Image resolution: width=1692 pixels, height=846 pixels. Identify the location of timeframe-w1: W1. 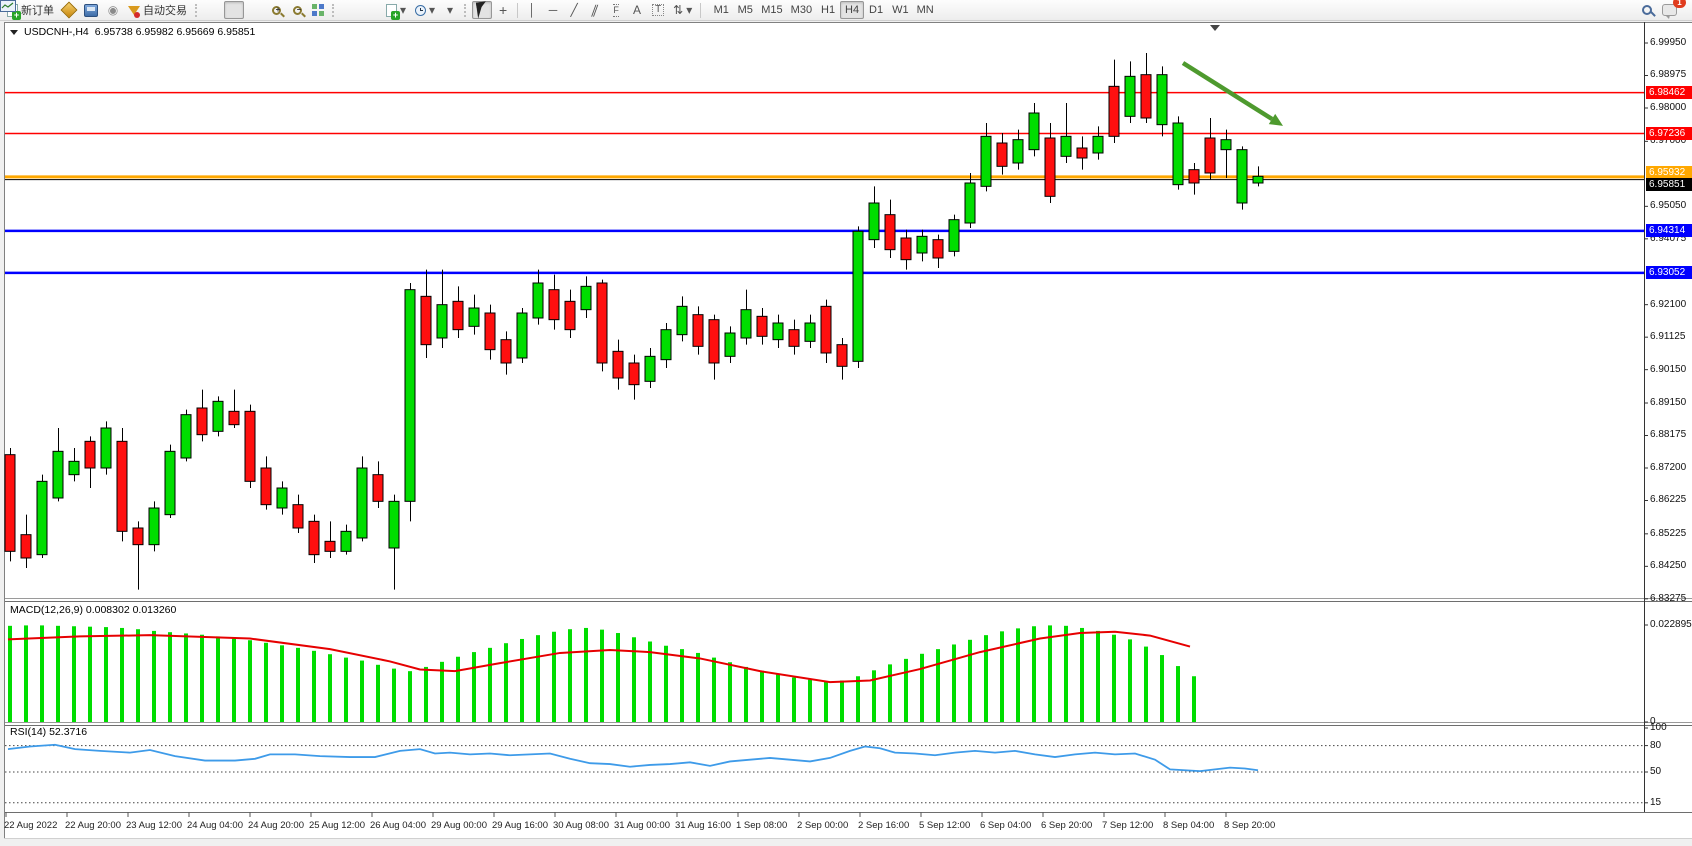
(900, 10).